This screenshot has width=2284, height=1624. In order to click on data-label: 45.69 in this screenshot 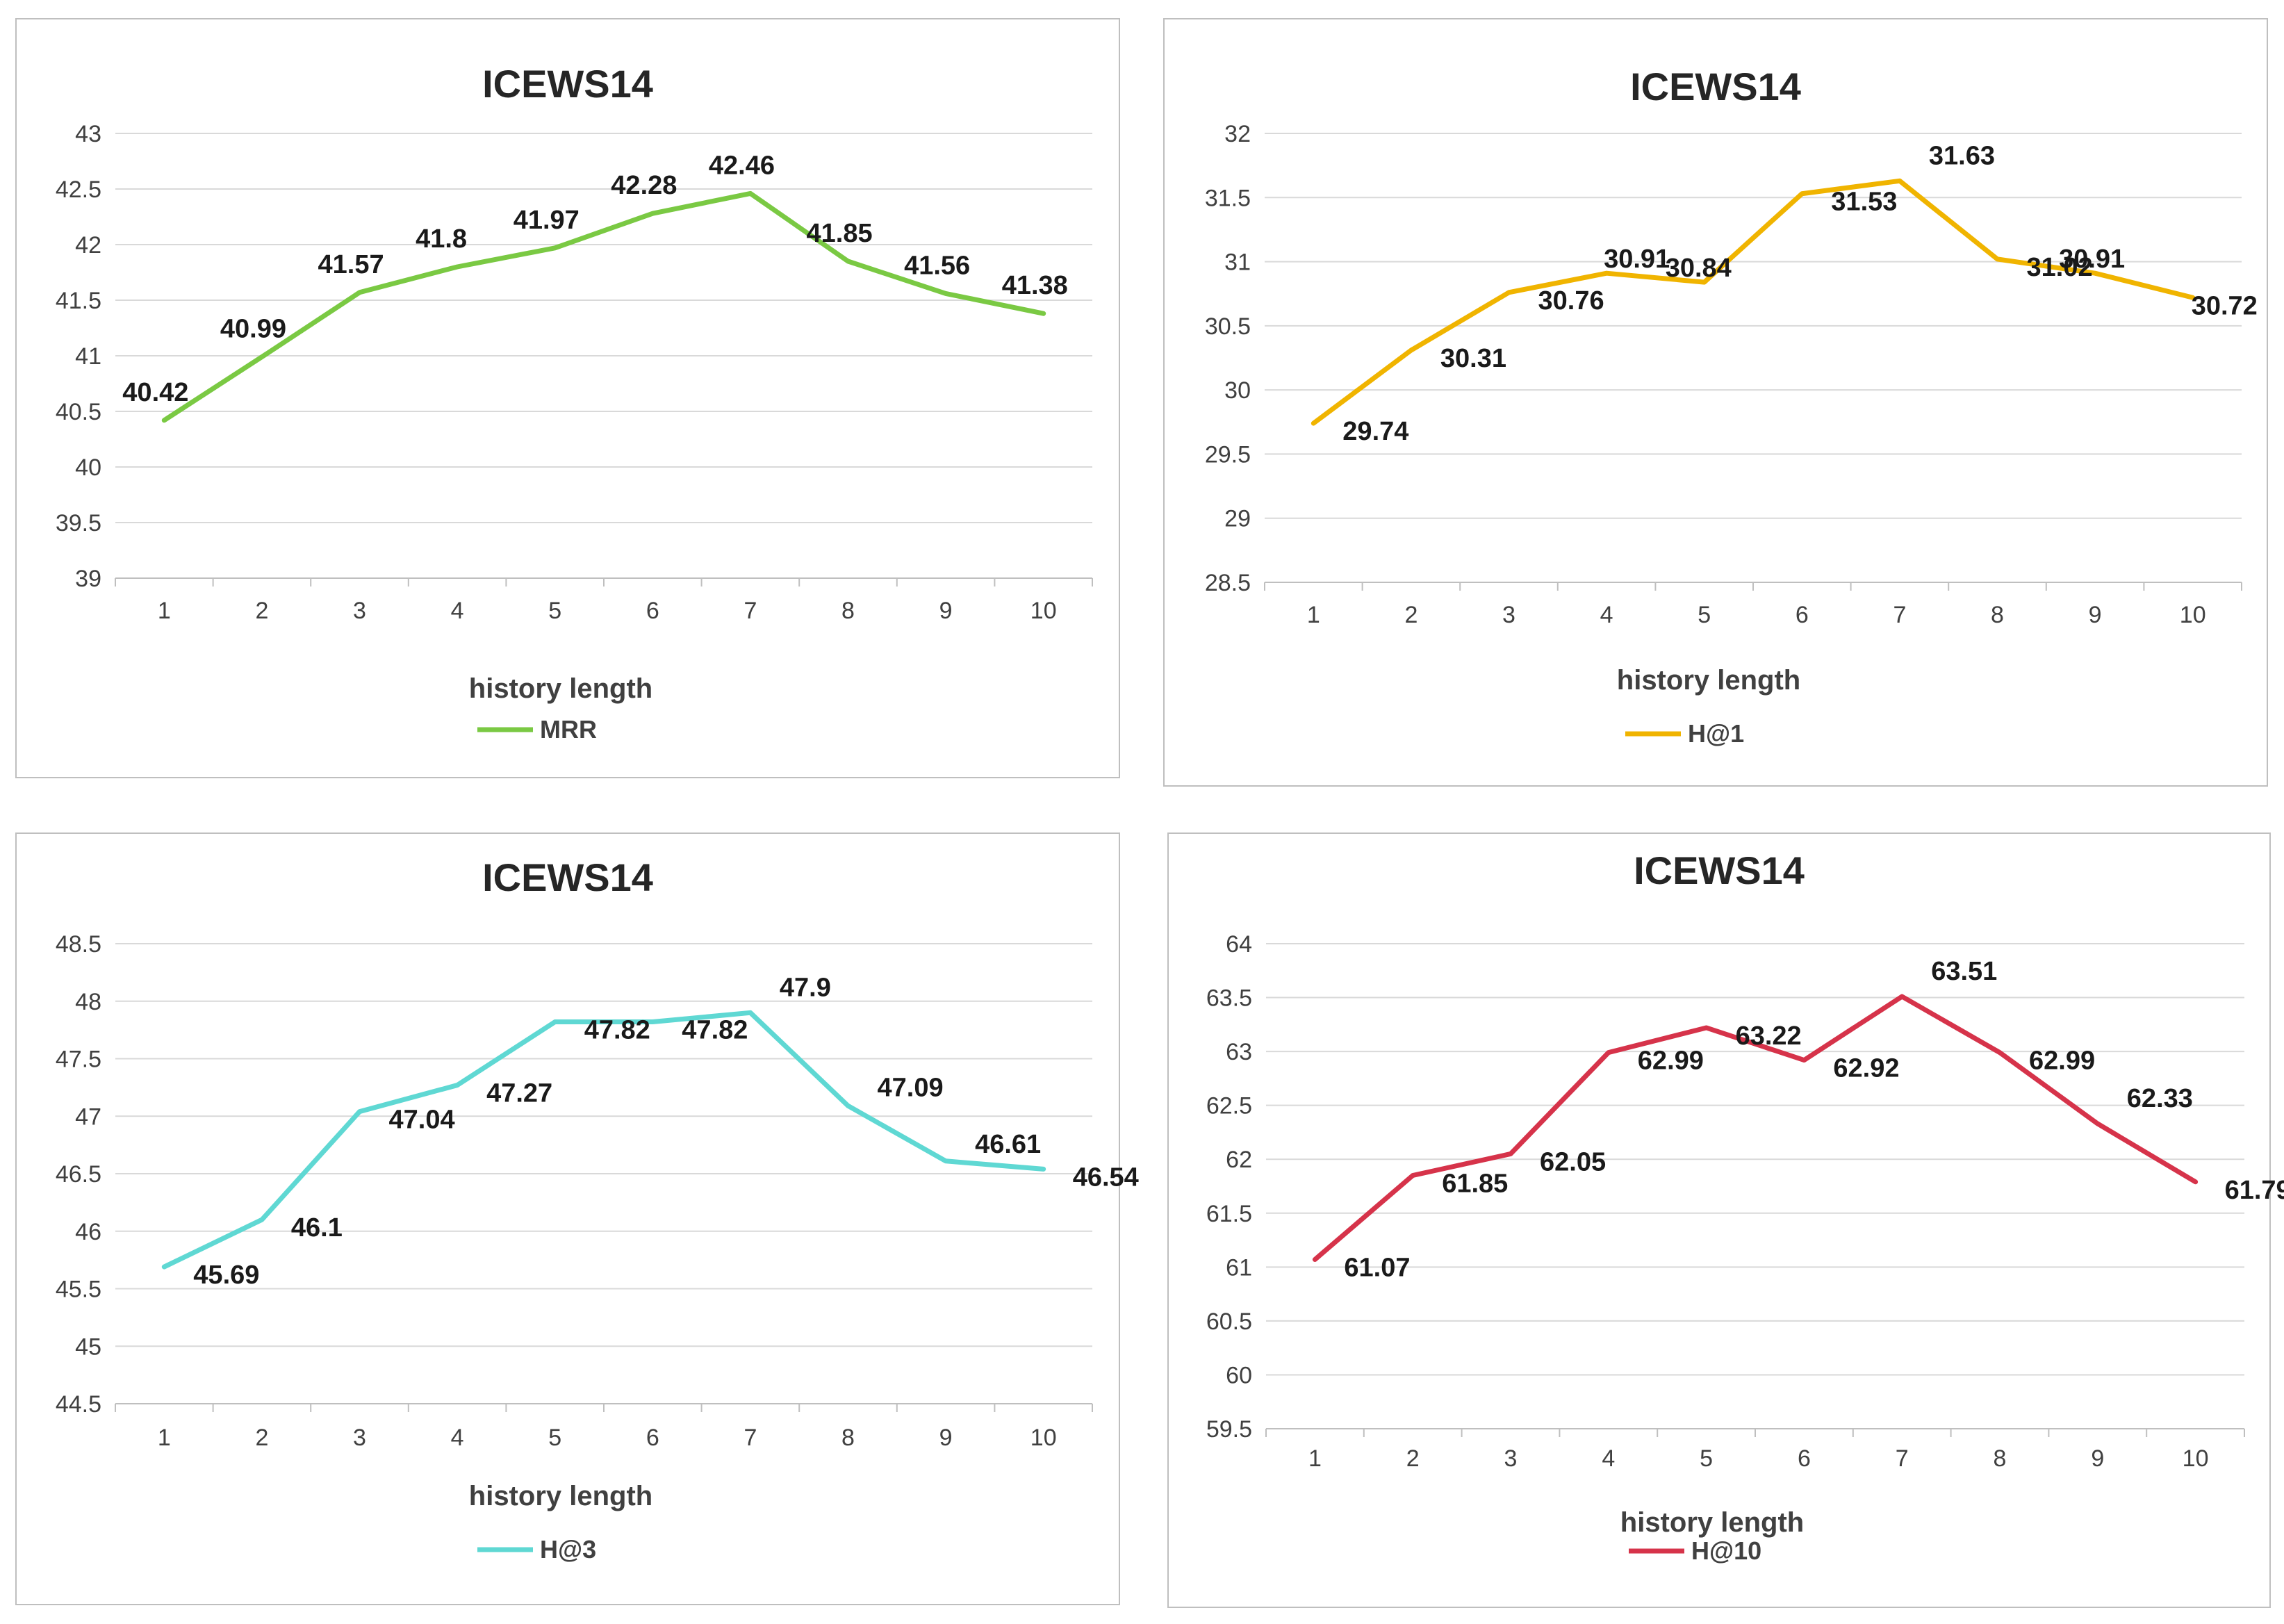, I will do `click(226, 1275)`.